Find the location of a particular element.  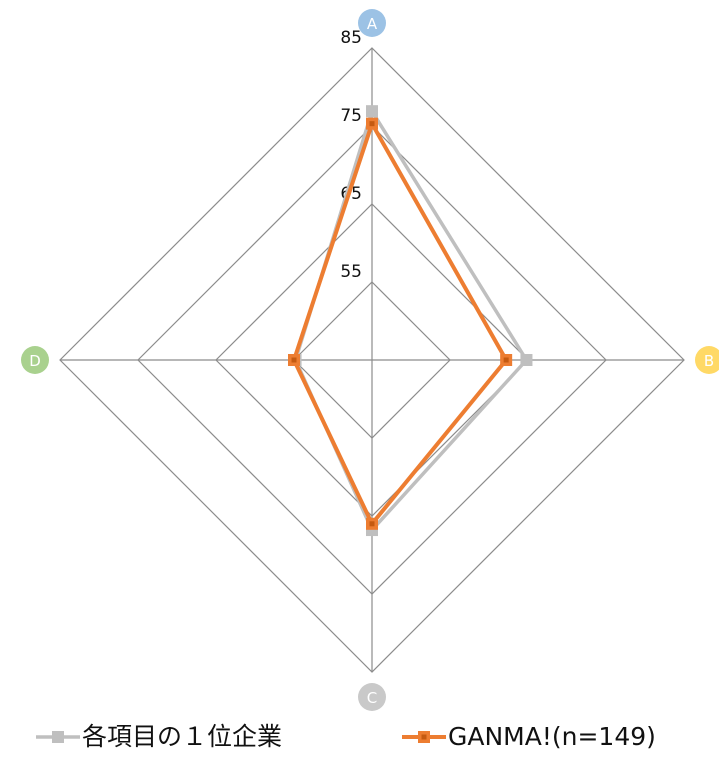

axis-label: A is located at coordinates (372, 24).